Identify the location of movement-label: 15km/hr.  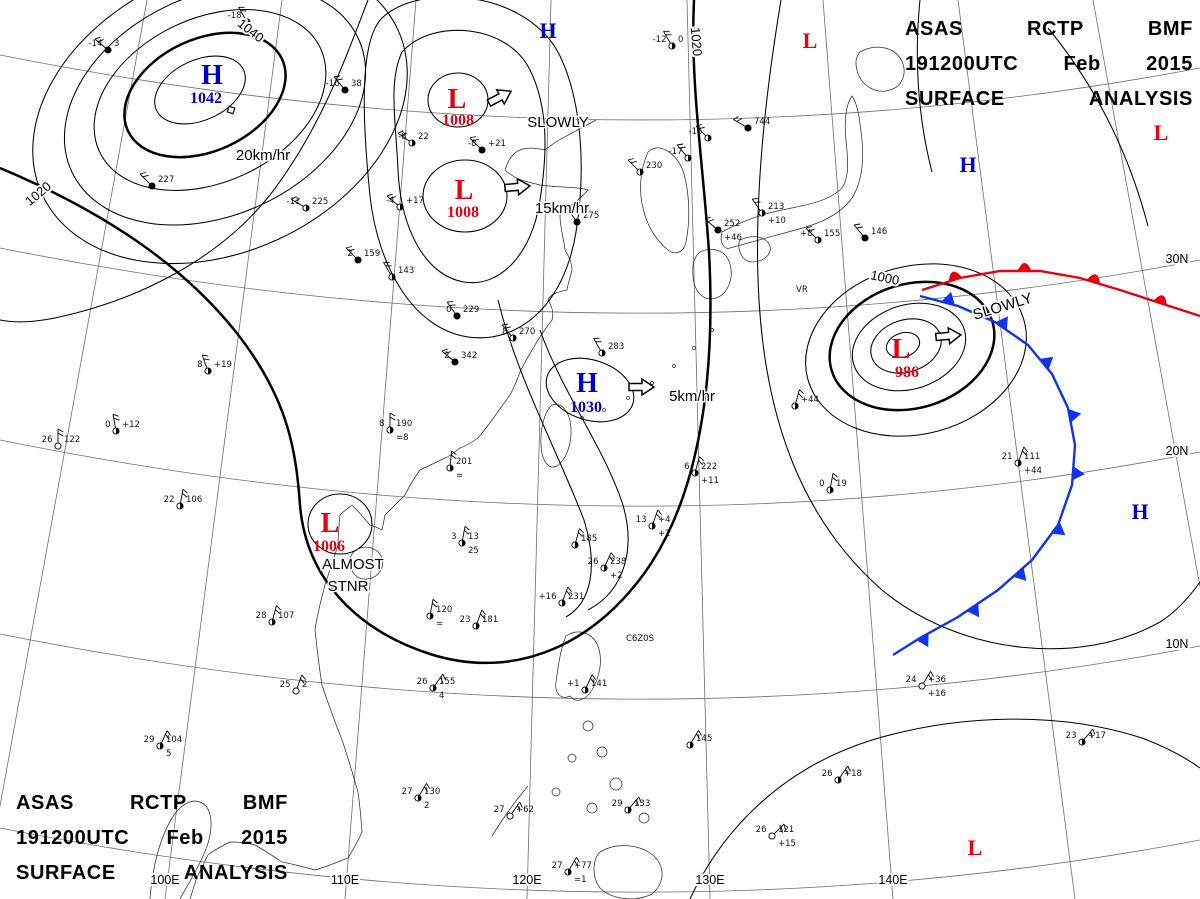
(562, 208).